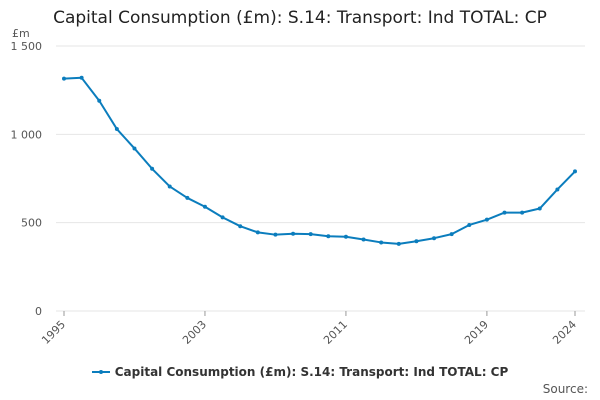 The image size is (600, 400). Describe the element at coordinates (565, 389) in the screenshot. I see `source-label: Source:` at that location.